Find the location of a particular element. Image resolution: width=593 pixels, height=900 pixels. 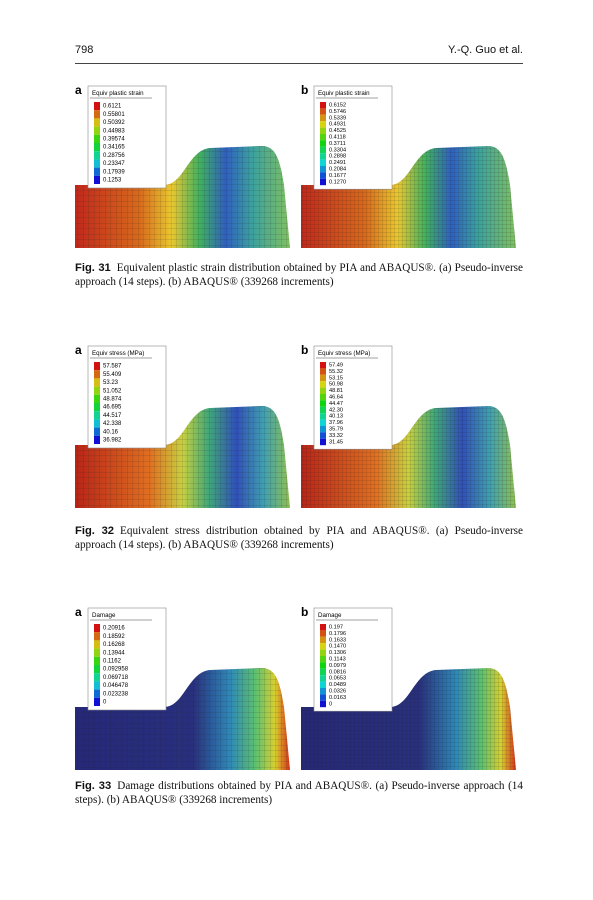

legend-value: 0.0163 is located at coordinates (337, 698).